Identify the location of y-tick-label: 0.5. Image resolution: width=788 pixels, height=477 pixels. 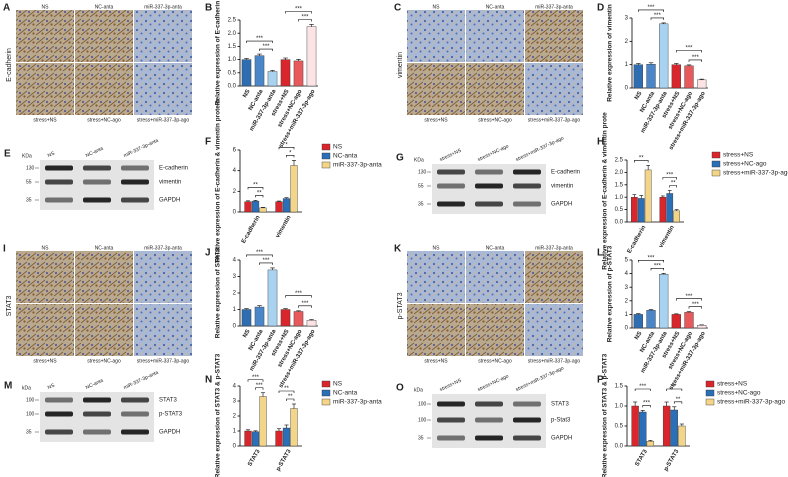
(619, 210).